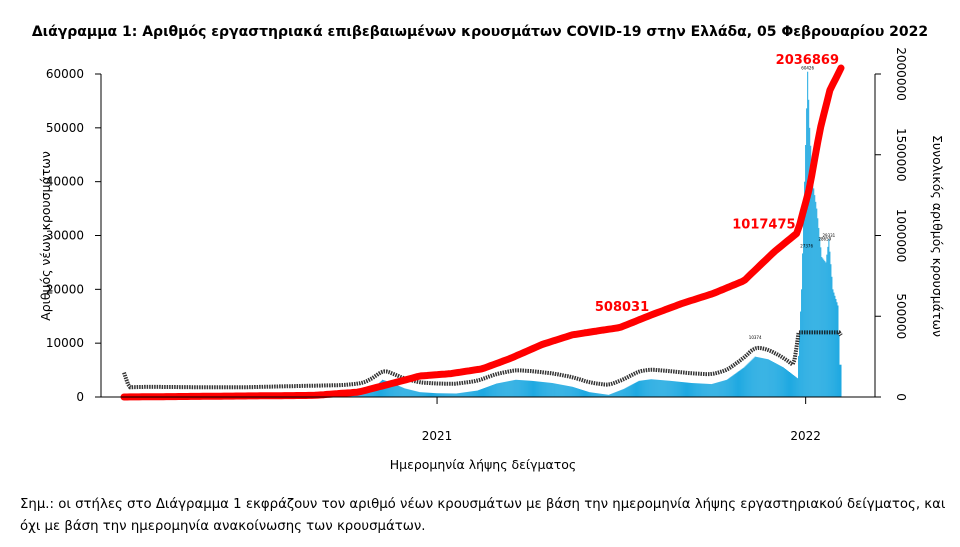 The image size is (960, 547). I want to click on x-tick-label: 2021, so click(437, 436).